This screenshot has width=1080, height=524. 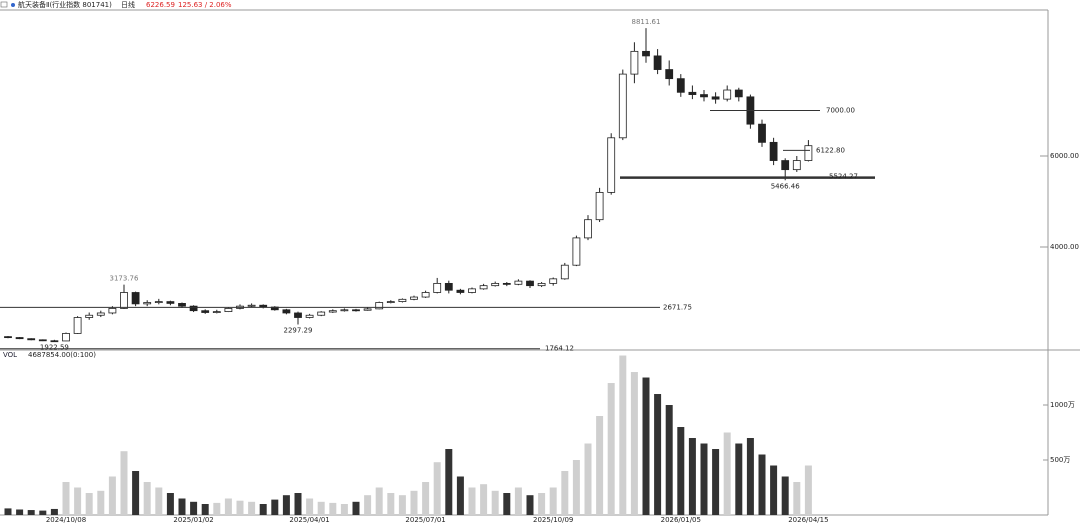 What do you see at coordinates (309, 520) in the screenshot?
I see `x-tick-label: 2025/04/01` at bounding box center [309, 520].